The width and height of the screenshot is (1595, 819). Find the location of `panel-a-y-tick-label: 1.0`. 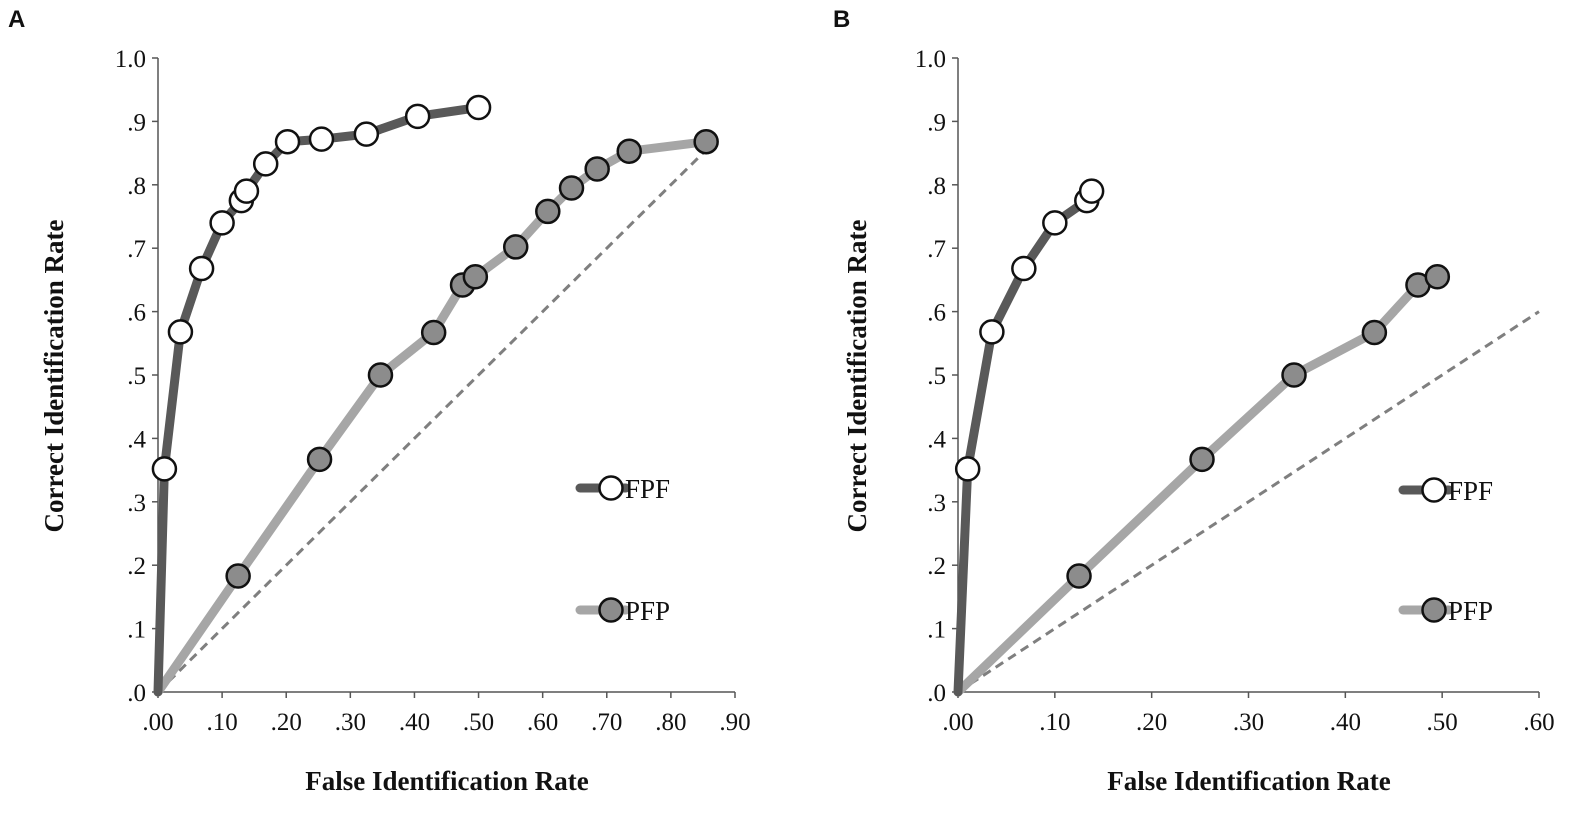

panel-a-y-tick-label: 1.0 is located at coordinates (130, 59).